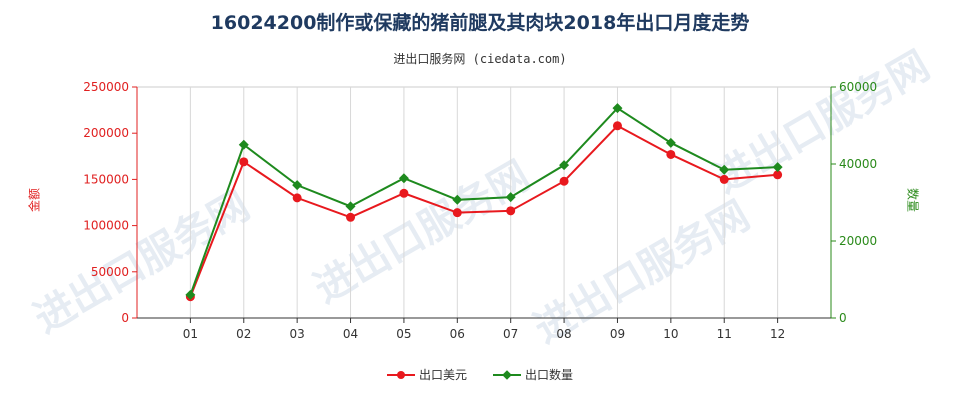  I want to click on y-tick-label-right: 60000, so click(858, 87).